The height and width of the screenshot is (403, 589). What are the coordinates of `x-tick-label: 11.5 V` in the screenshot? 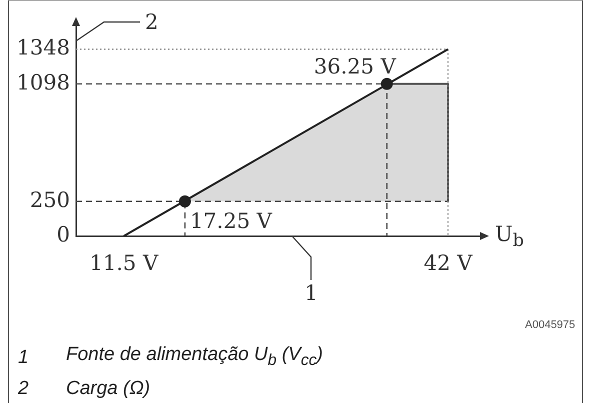 It's located at (124, 263).